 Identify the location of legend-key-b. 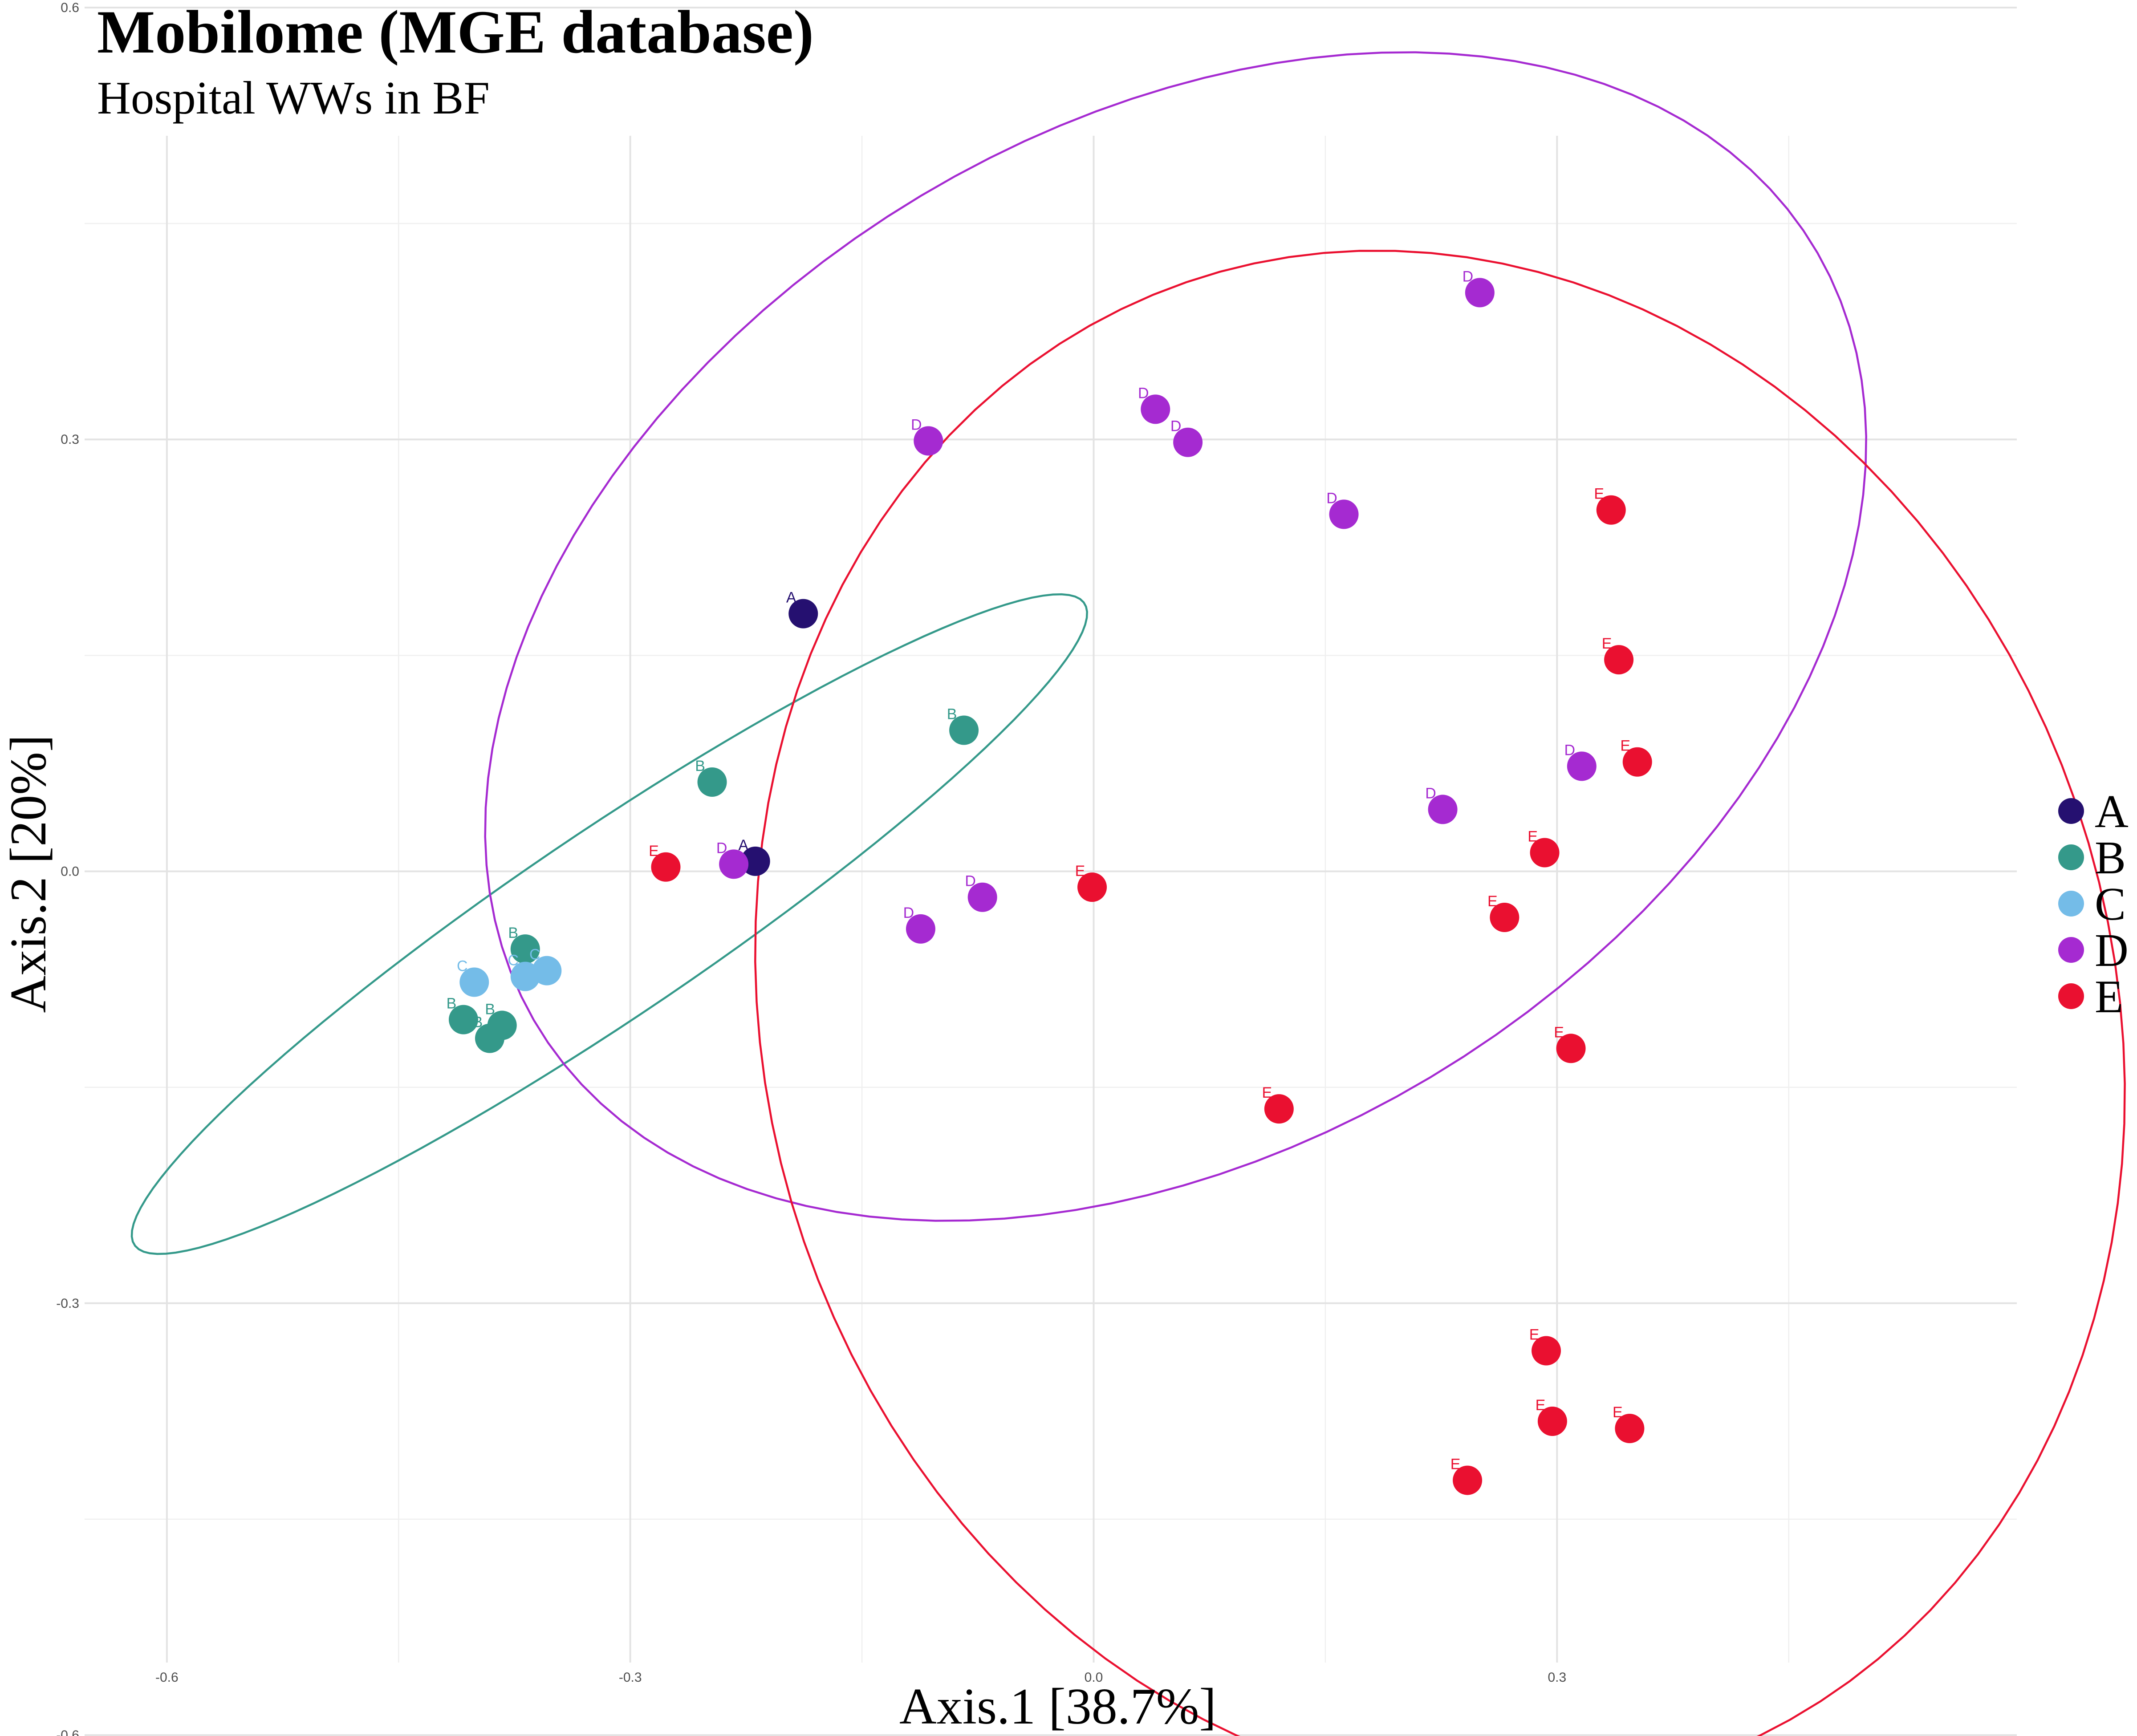
(2071, 857).